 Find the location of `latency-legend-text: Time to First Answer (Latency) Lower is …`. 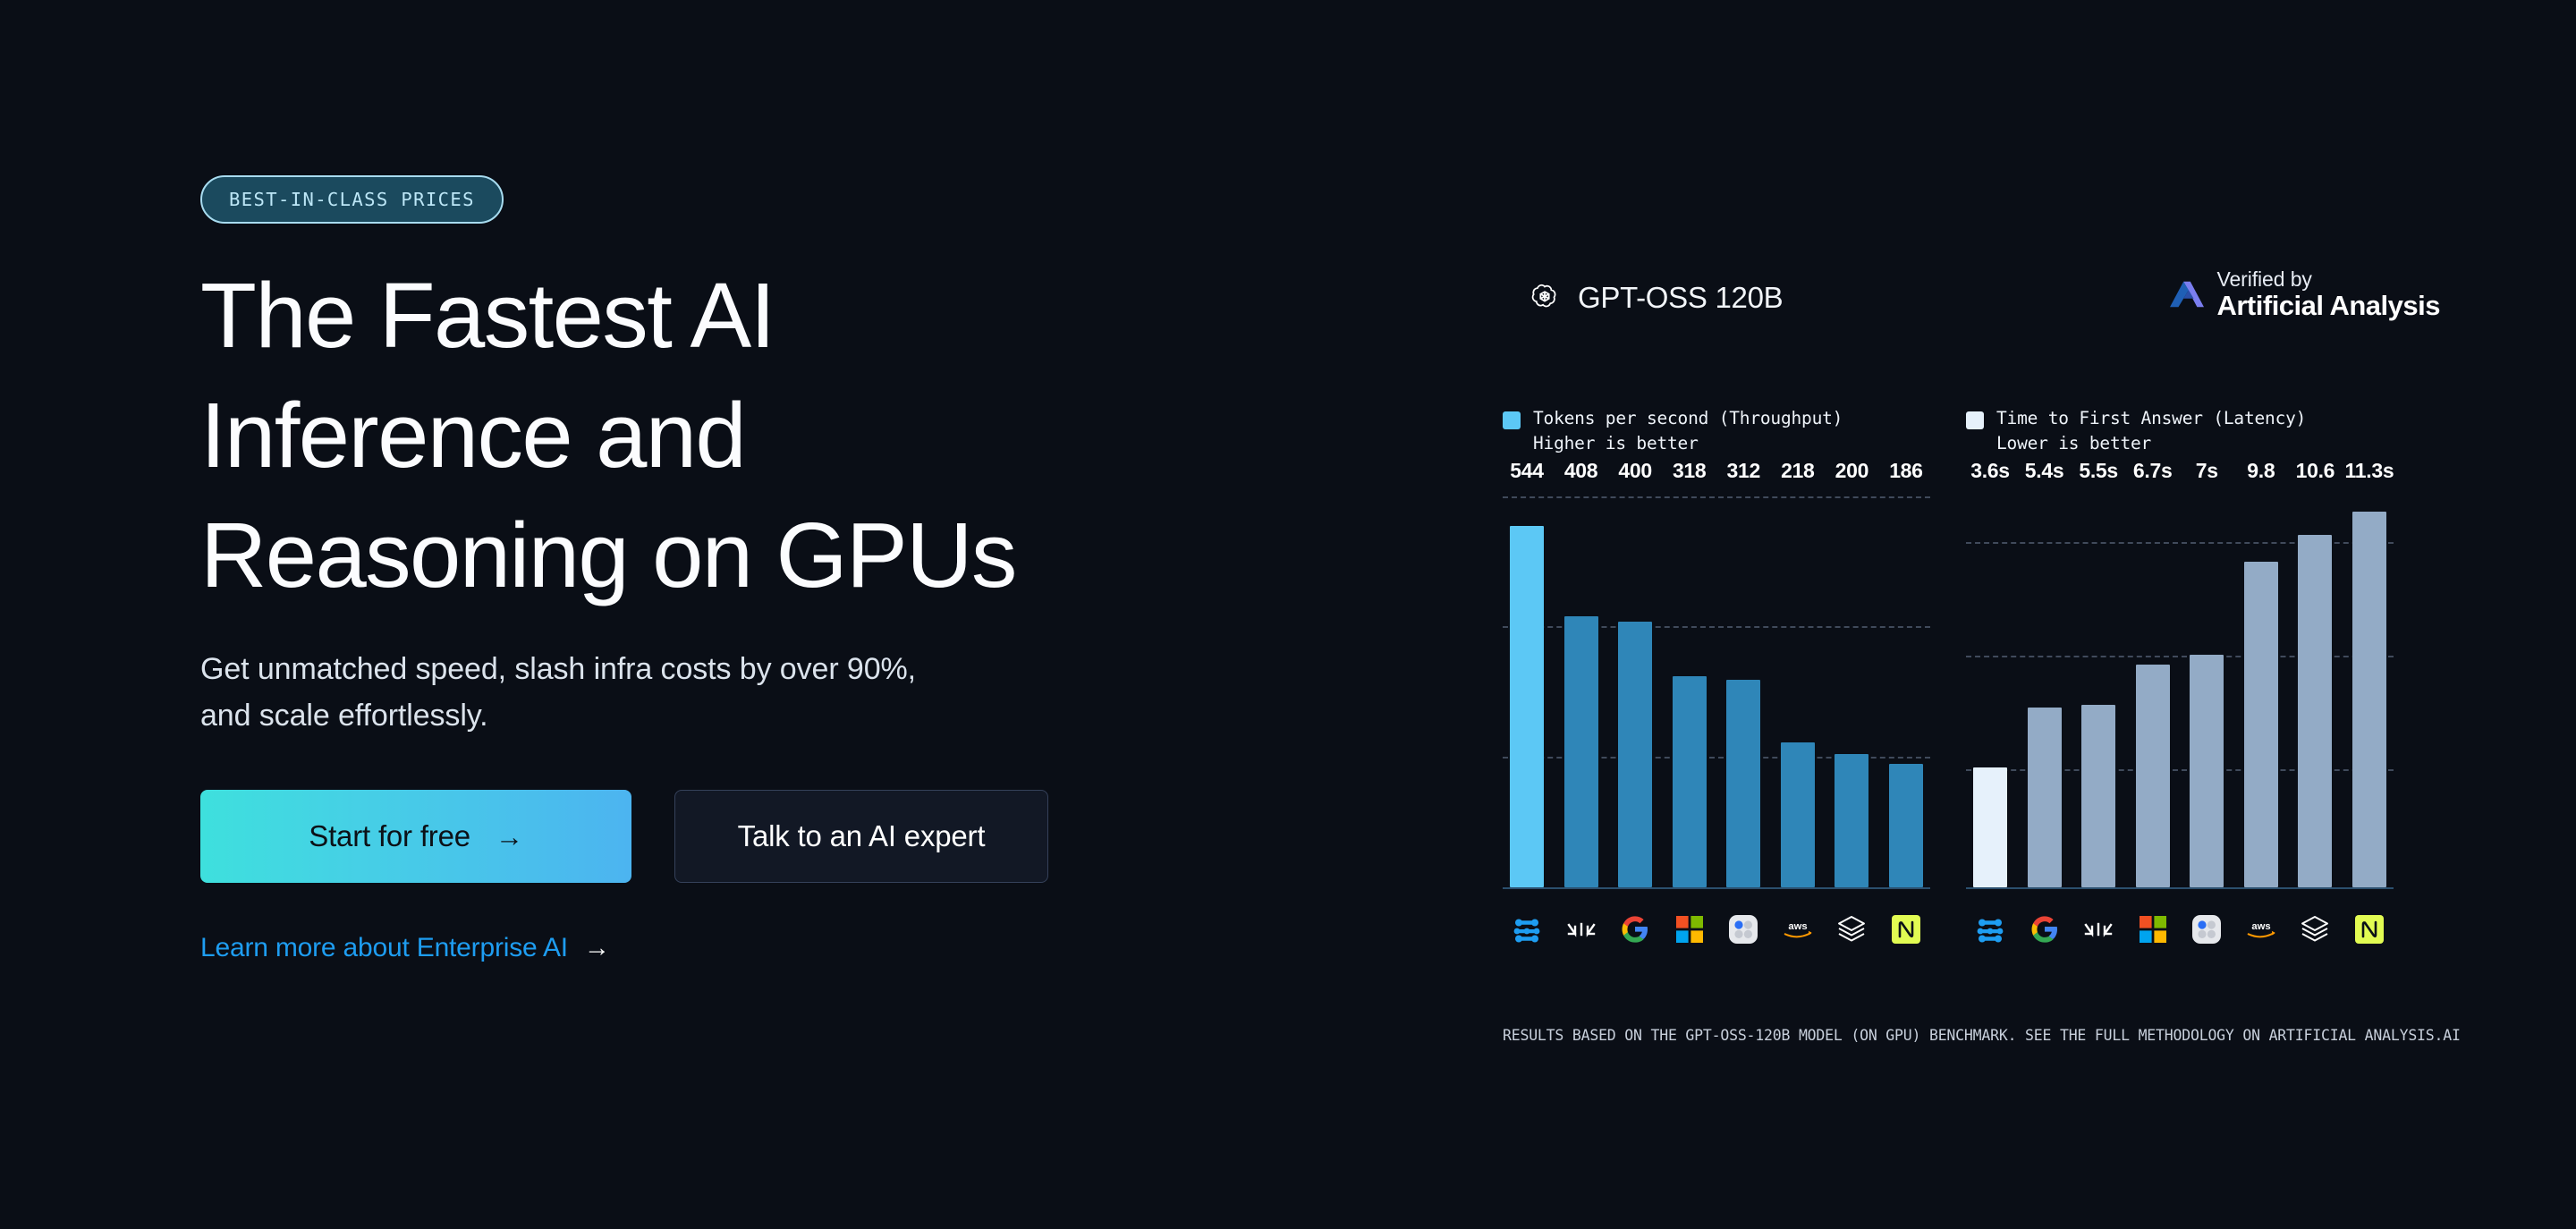

latency-legend-text: Time to First Answer (Latency) Lower is … is located at coordinates (2151, 431).